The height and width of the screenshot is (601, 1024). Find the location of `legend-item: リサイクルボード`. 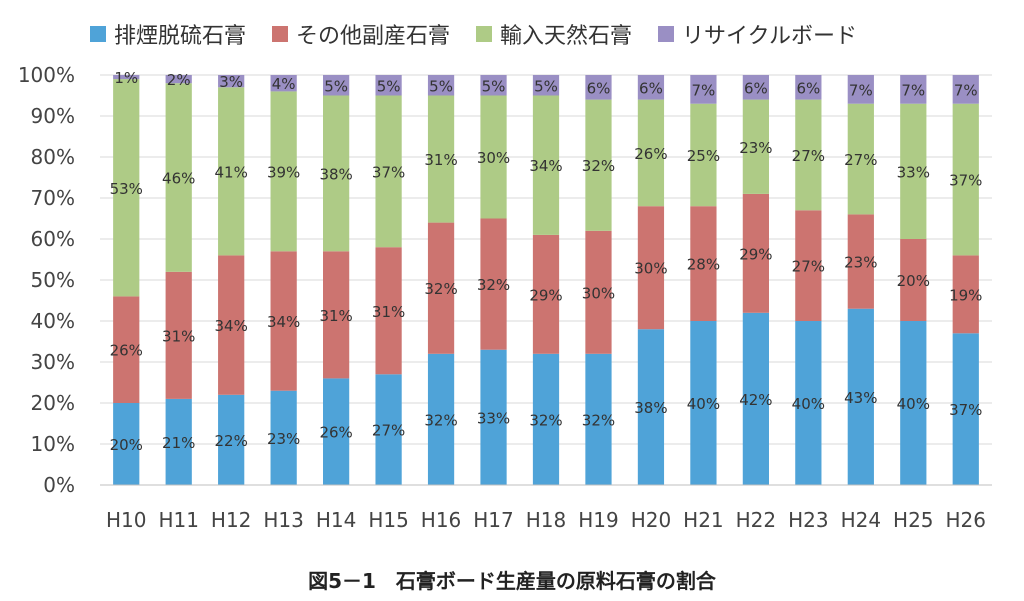

legend-item: リサイクルボード is located at coordinates (757, 34).